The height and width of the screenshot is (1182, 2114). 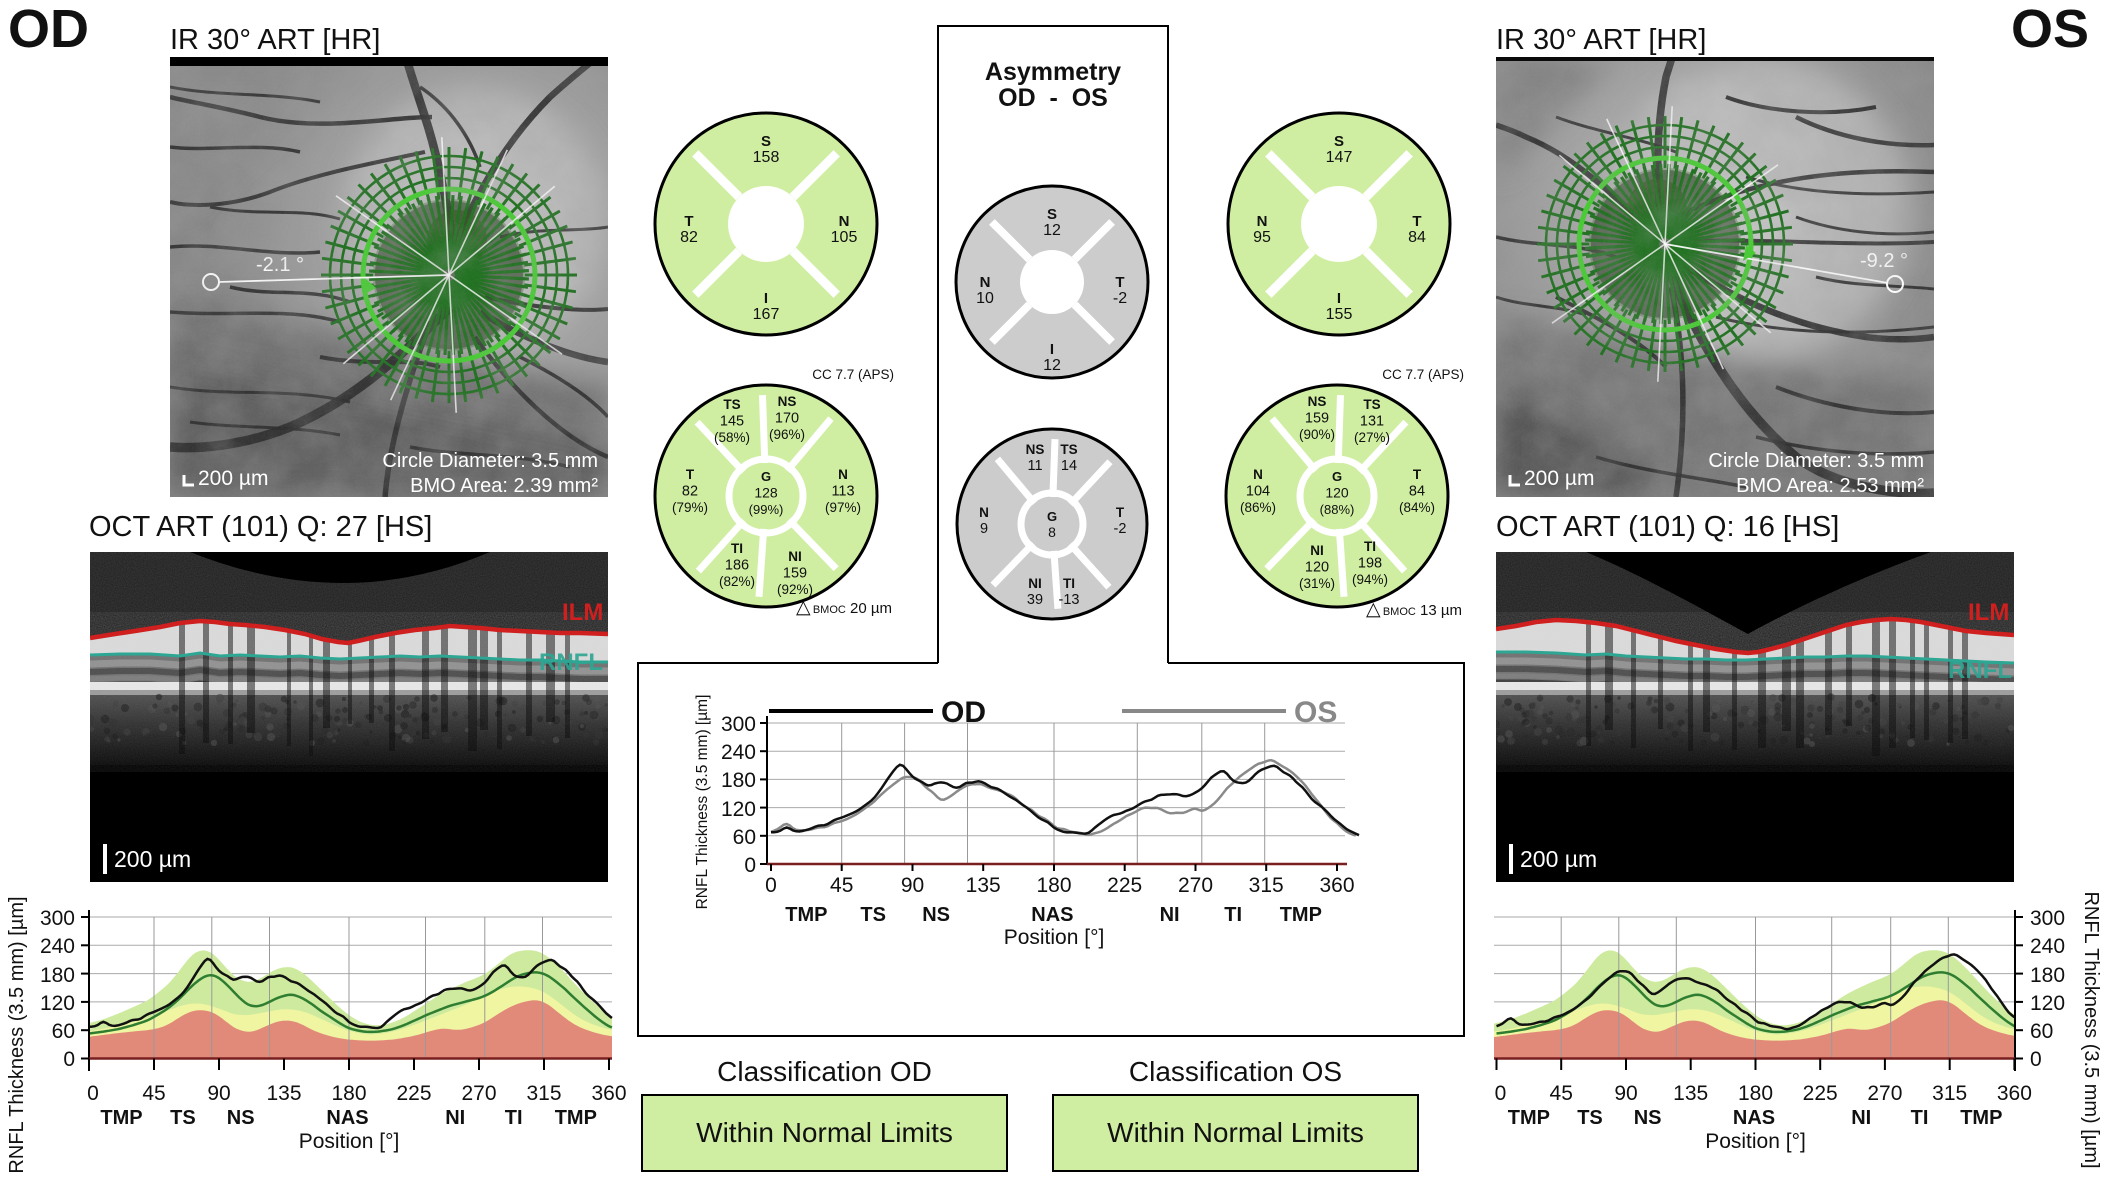 What do you see at coordinates (841, 885) in the screenshot?
I see `svg-text: 45` at bounding box center [841, 885].